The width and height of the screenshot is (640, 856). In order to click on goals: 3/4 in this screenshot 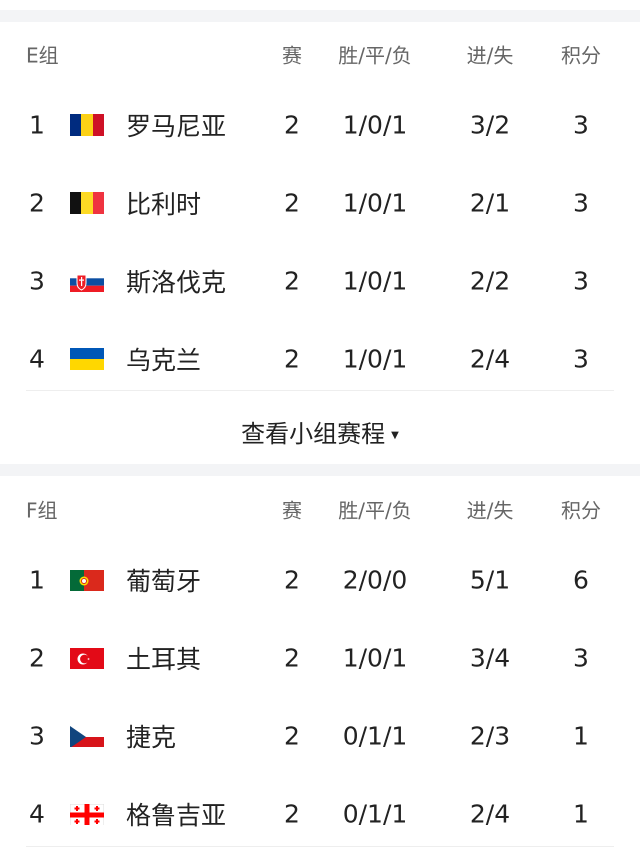, I will do `click(490, 658)`.